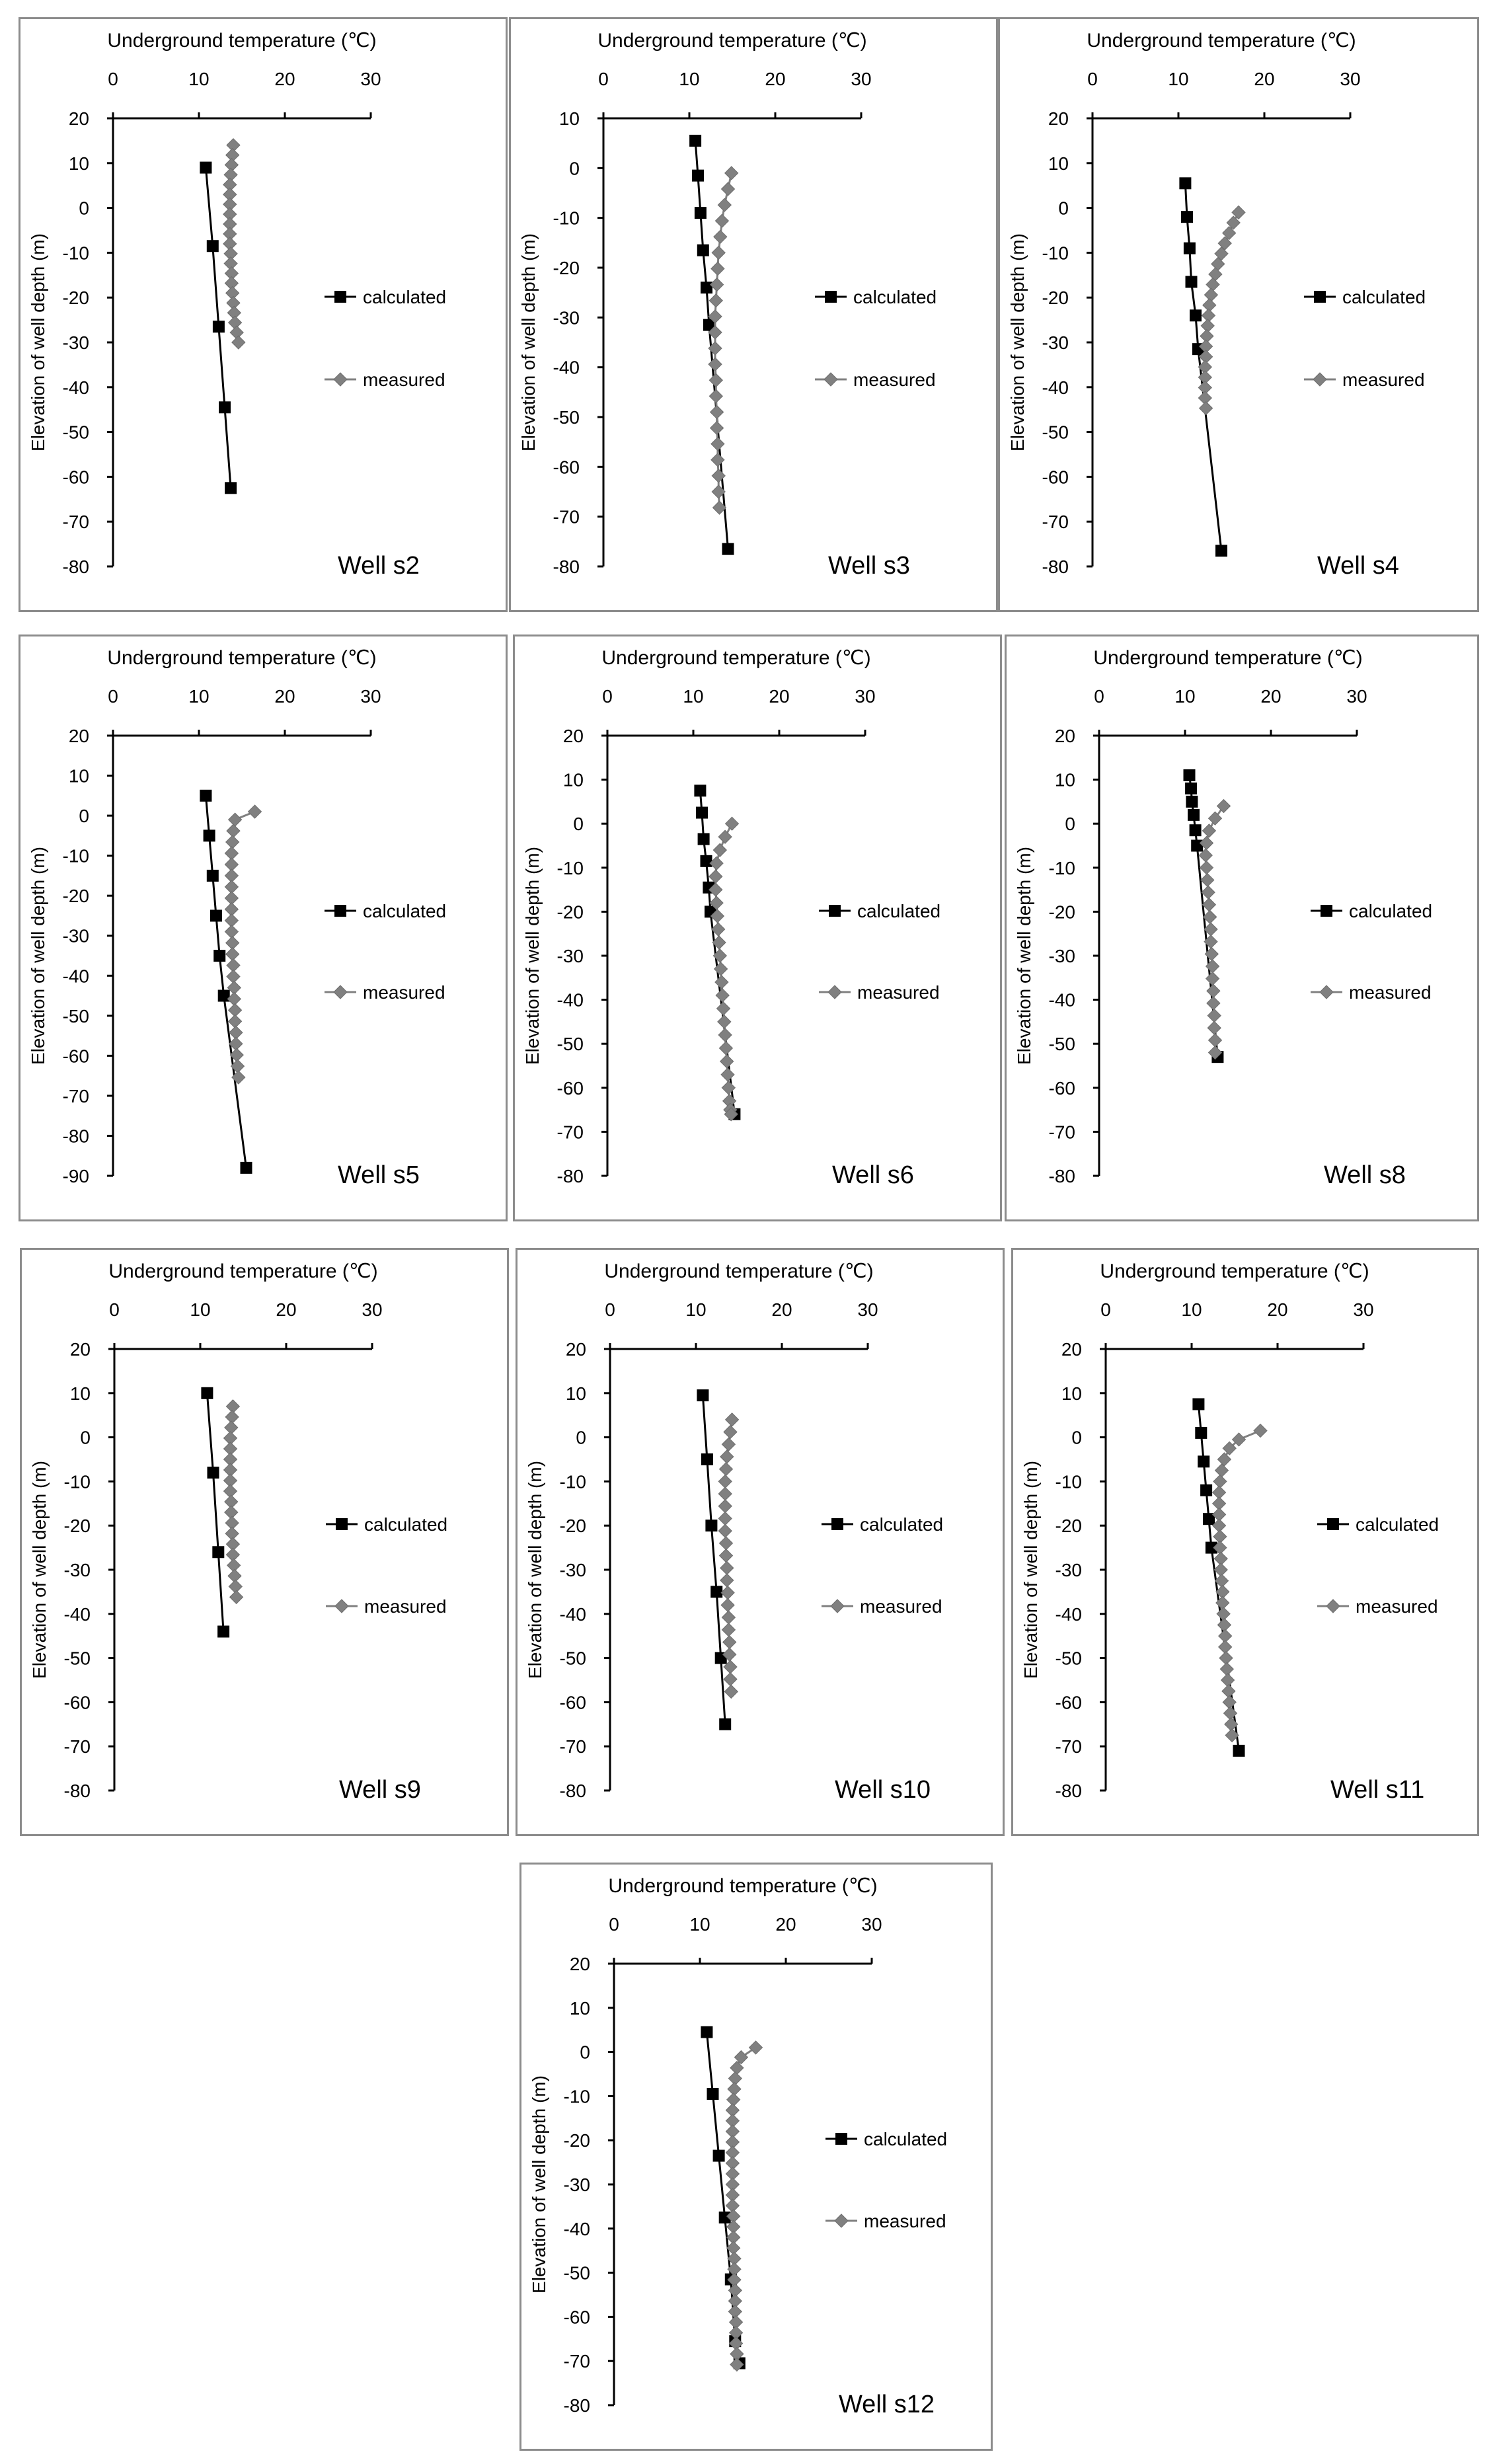 This screenshot has width=1495, height=2464. What do you see at coordinates (1358, 566) in the screenshot?
I see `chart-title: Well s4` at bounding box center [1358, 566].